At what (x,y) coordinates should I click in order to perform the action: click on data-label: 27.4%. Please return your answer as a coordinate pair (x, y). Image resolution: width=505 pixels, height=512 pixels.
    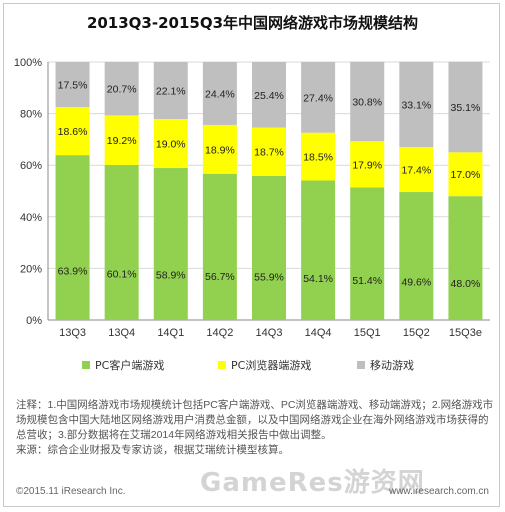
    Looking at the image, I should click on (318, 98).